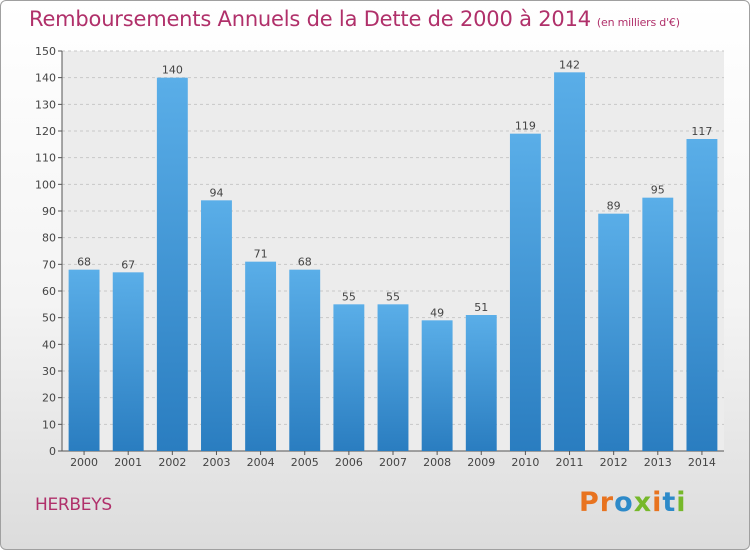  What do you see at coordinates (73, 505) in the screenshot?
I see `commune-name: HERBEYS` at bounding box center [73, 505].